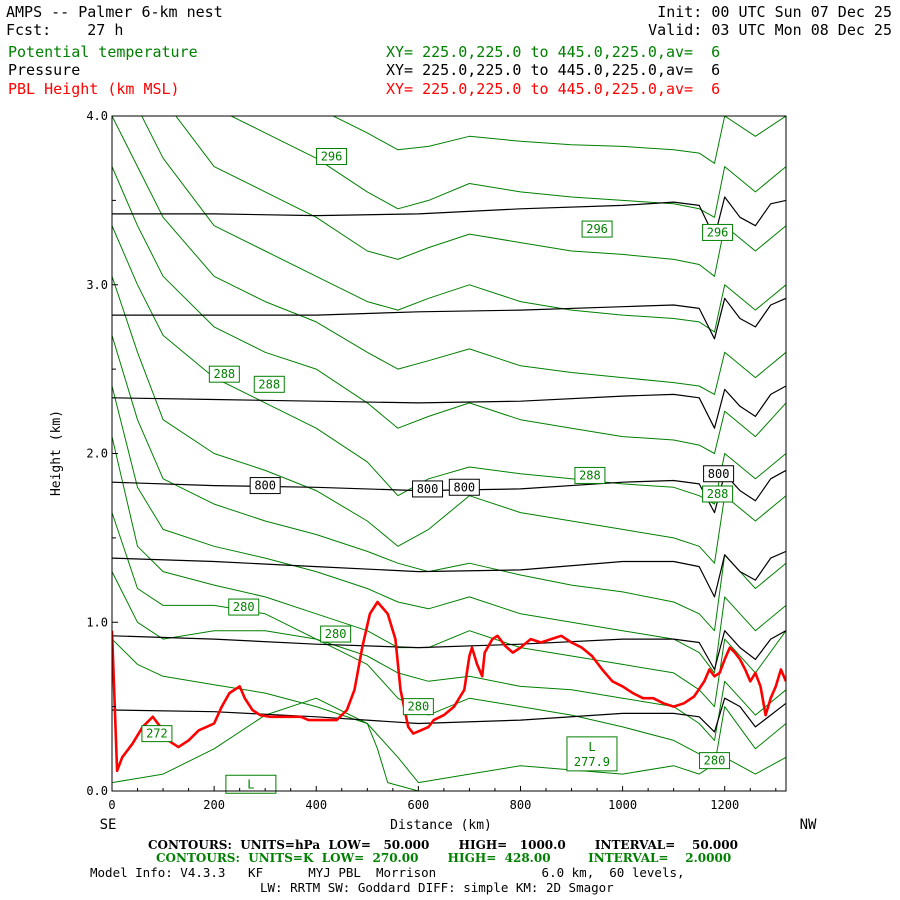 The image size is (900, 900). Describe the element at coordinates (449, 318) in the screenshot. I see `series-pressure-700-hpa` at that location.